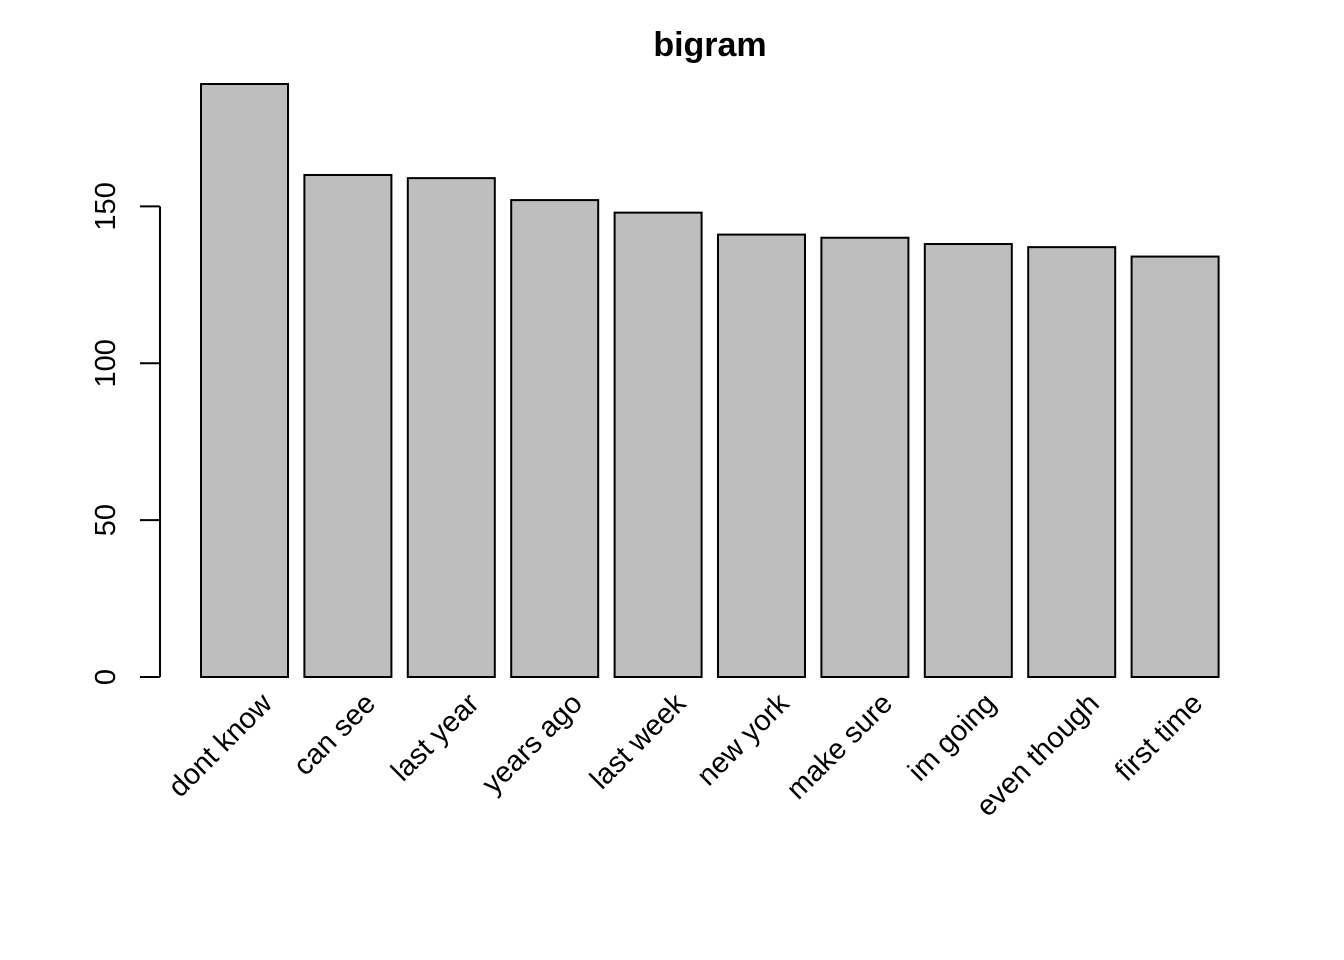 This screenshot has height=960, width=1344. I want to click on x-tick-label: last week, so click(638, 741).